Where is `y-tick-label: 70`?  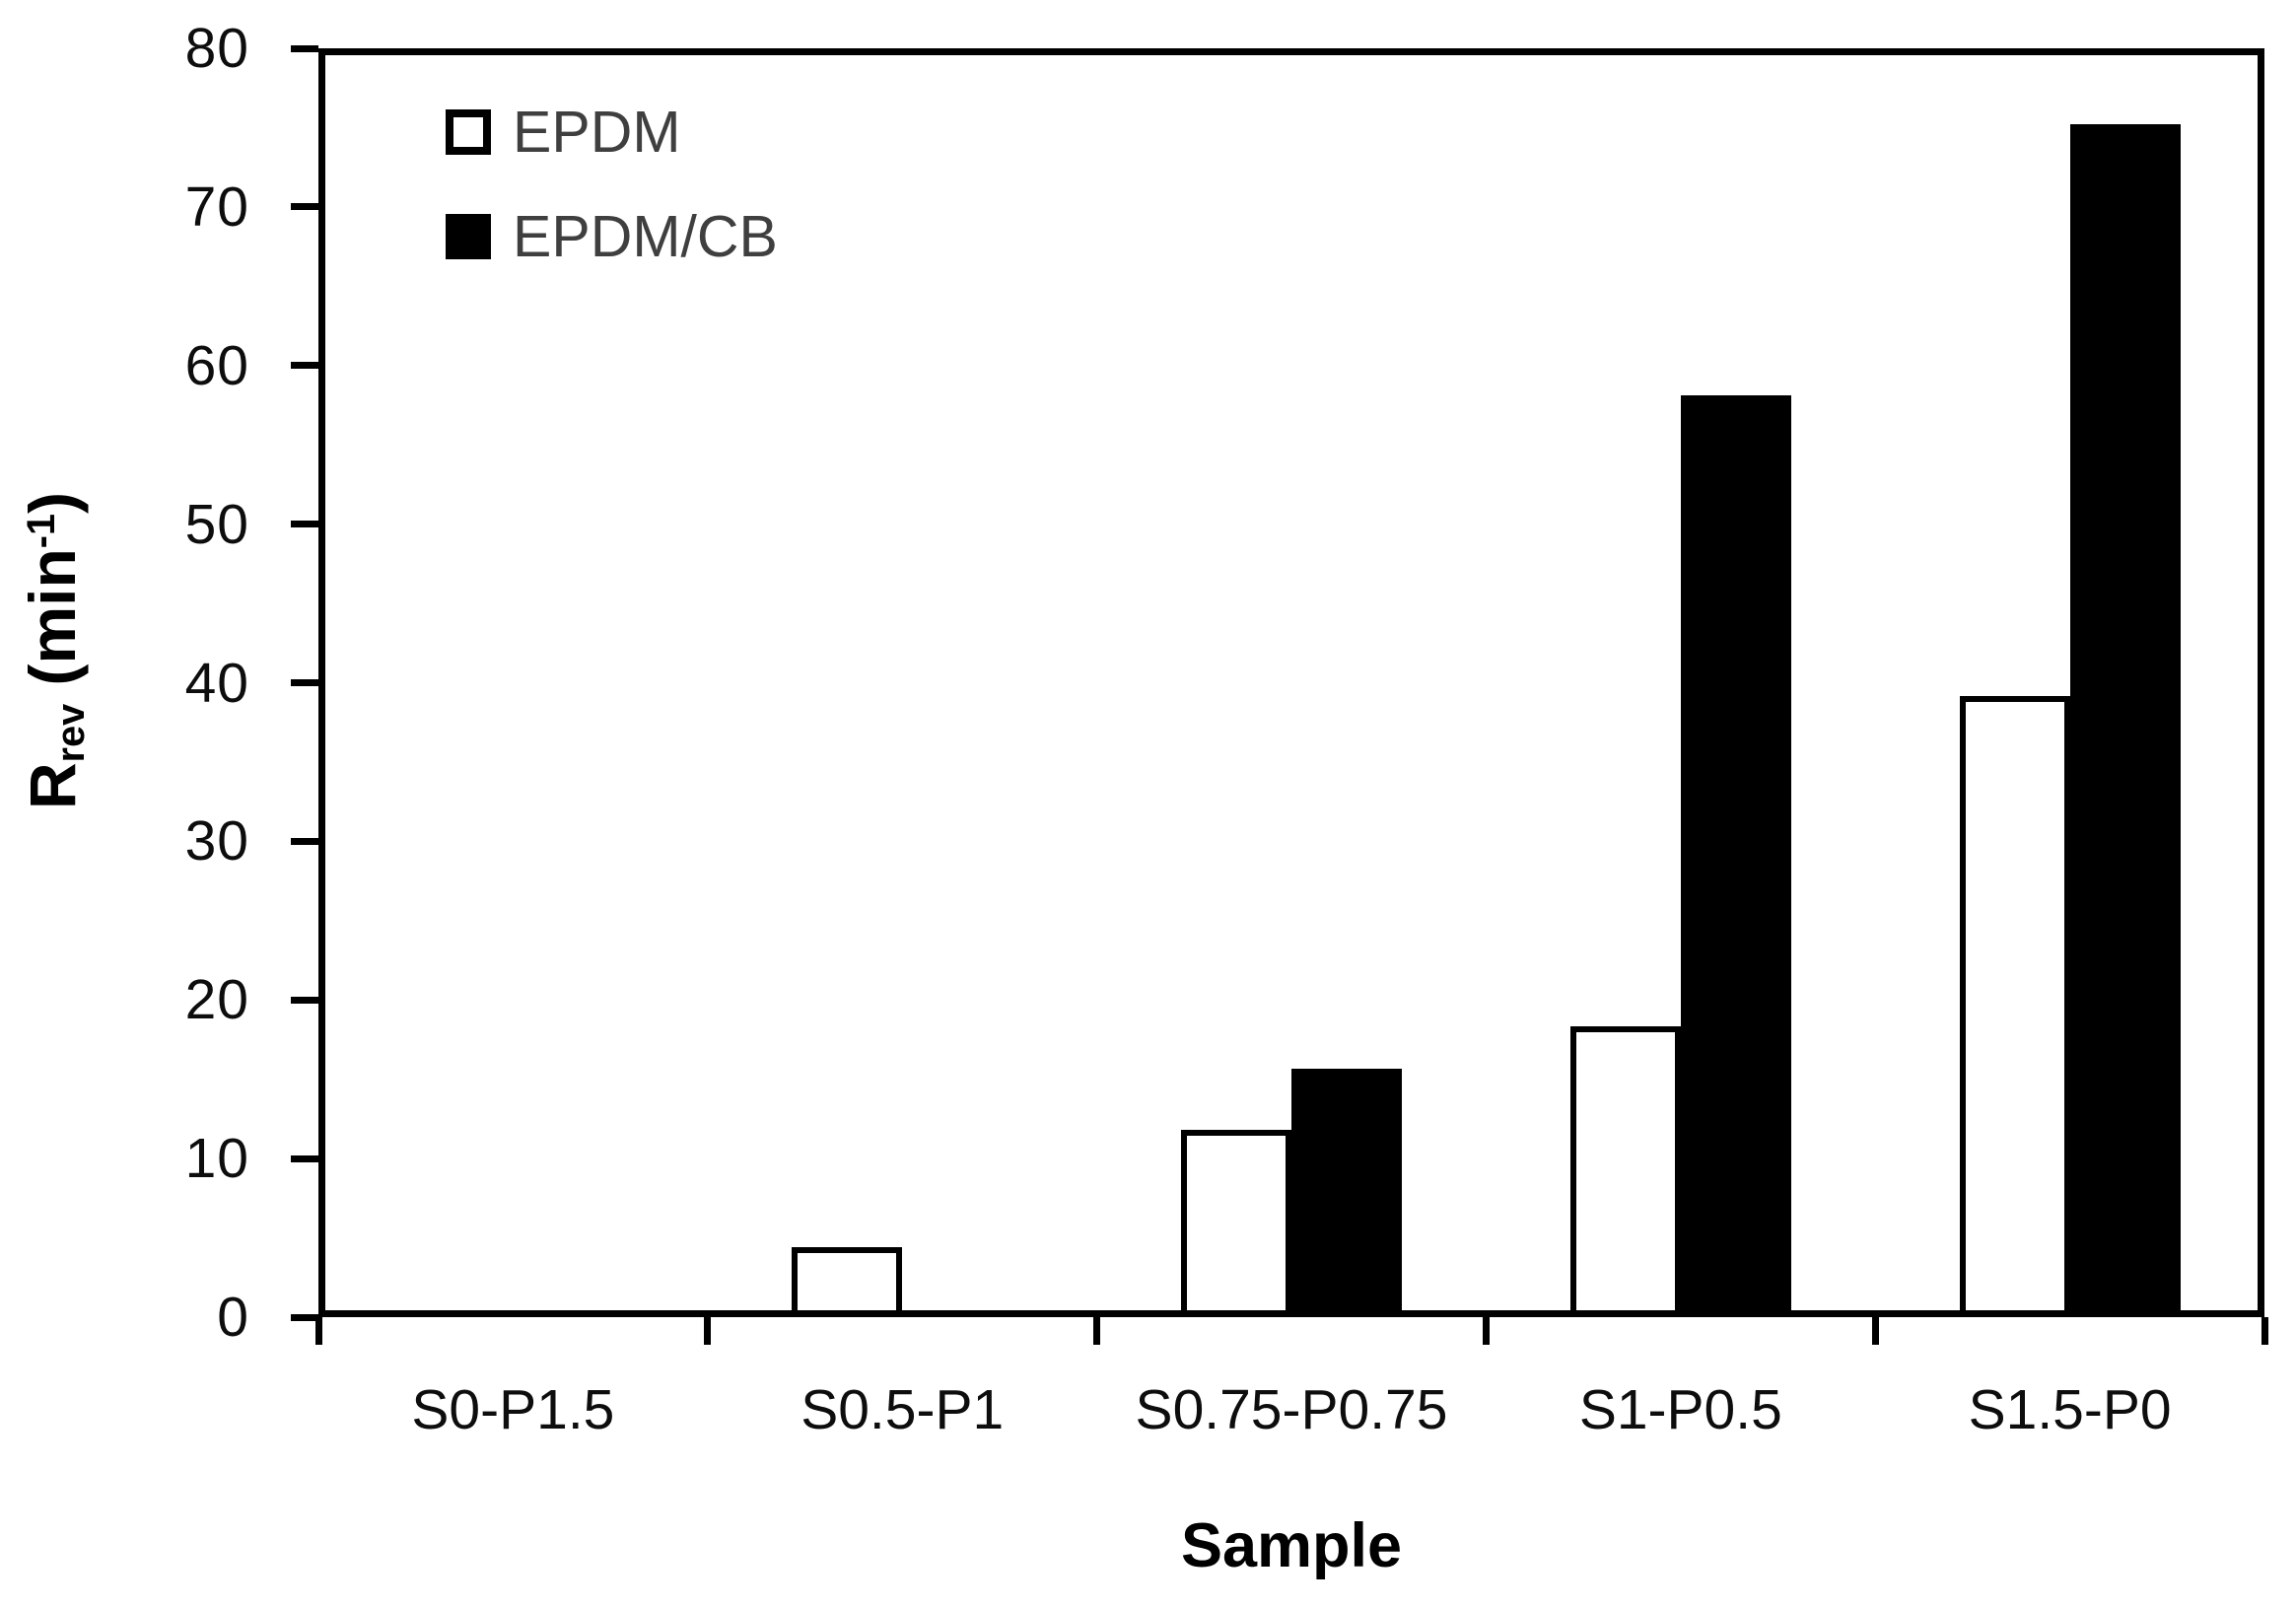
y-tick-label: 70 is located at coordinates (216, 207).